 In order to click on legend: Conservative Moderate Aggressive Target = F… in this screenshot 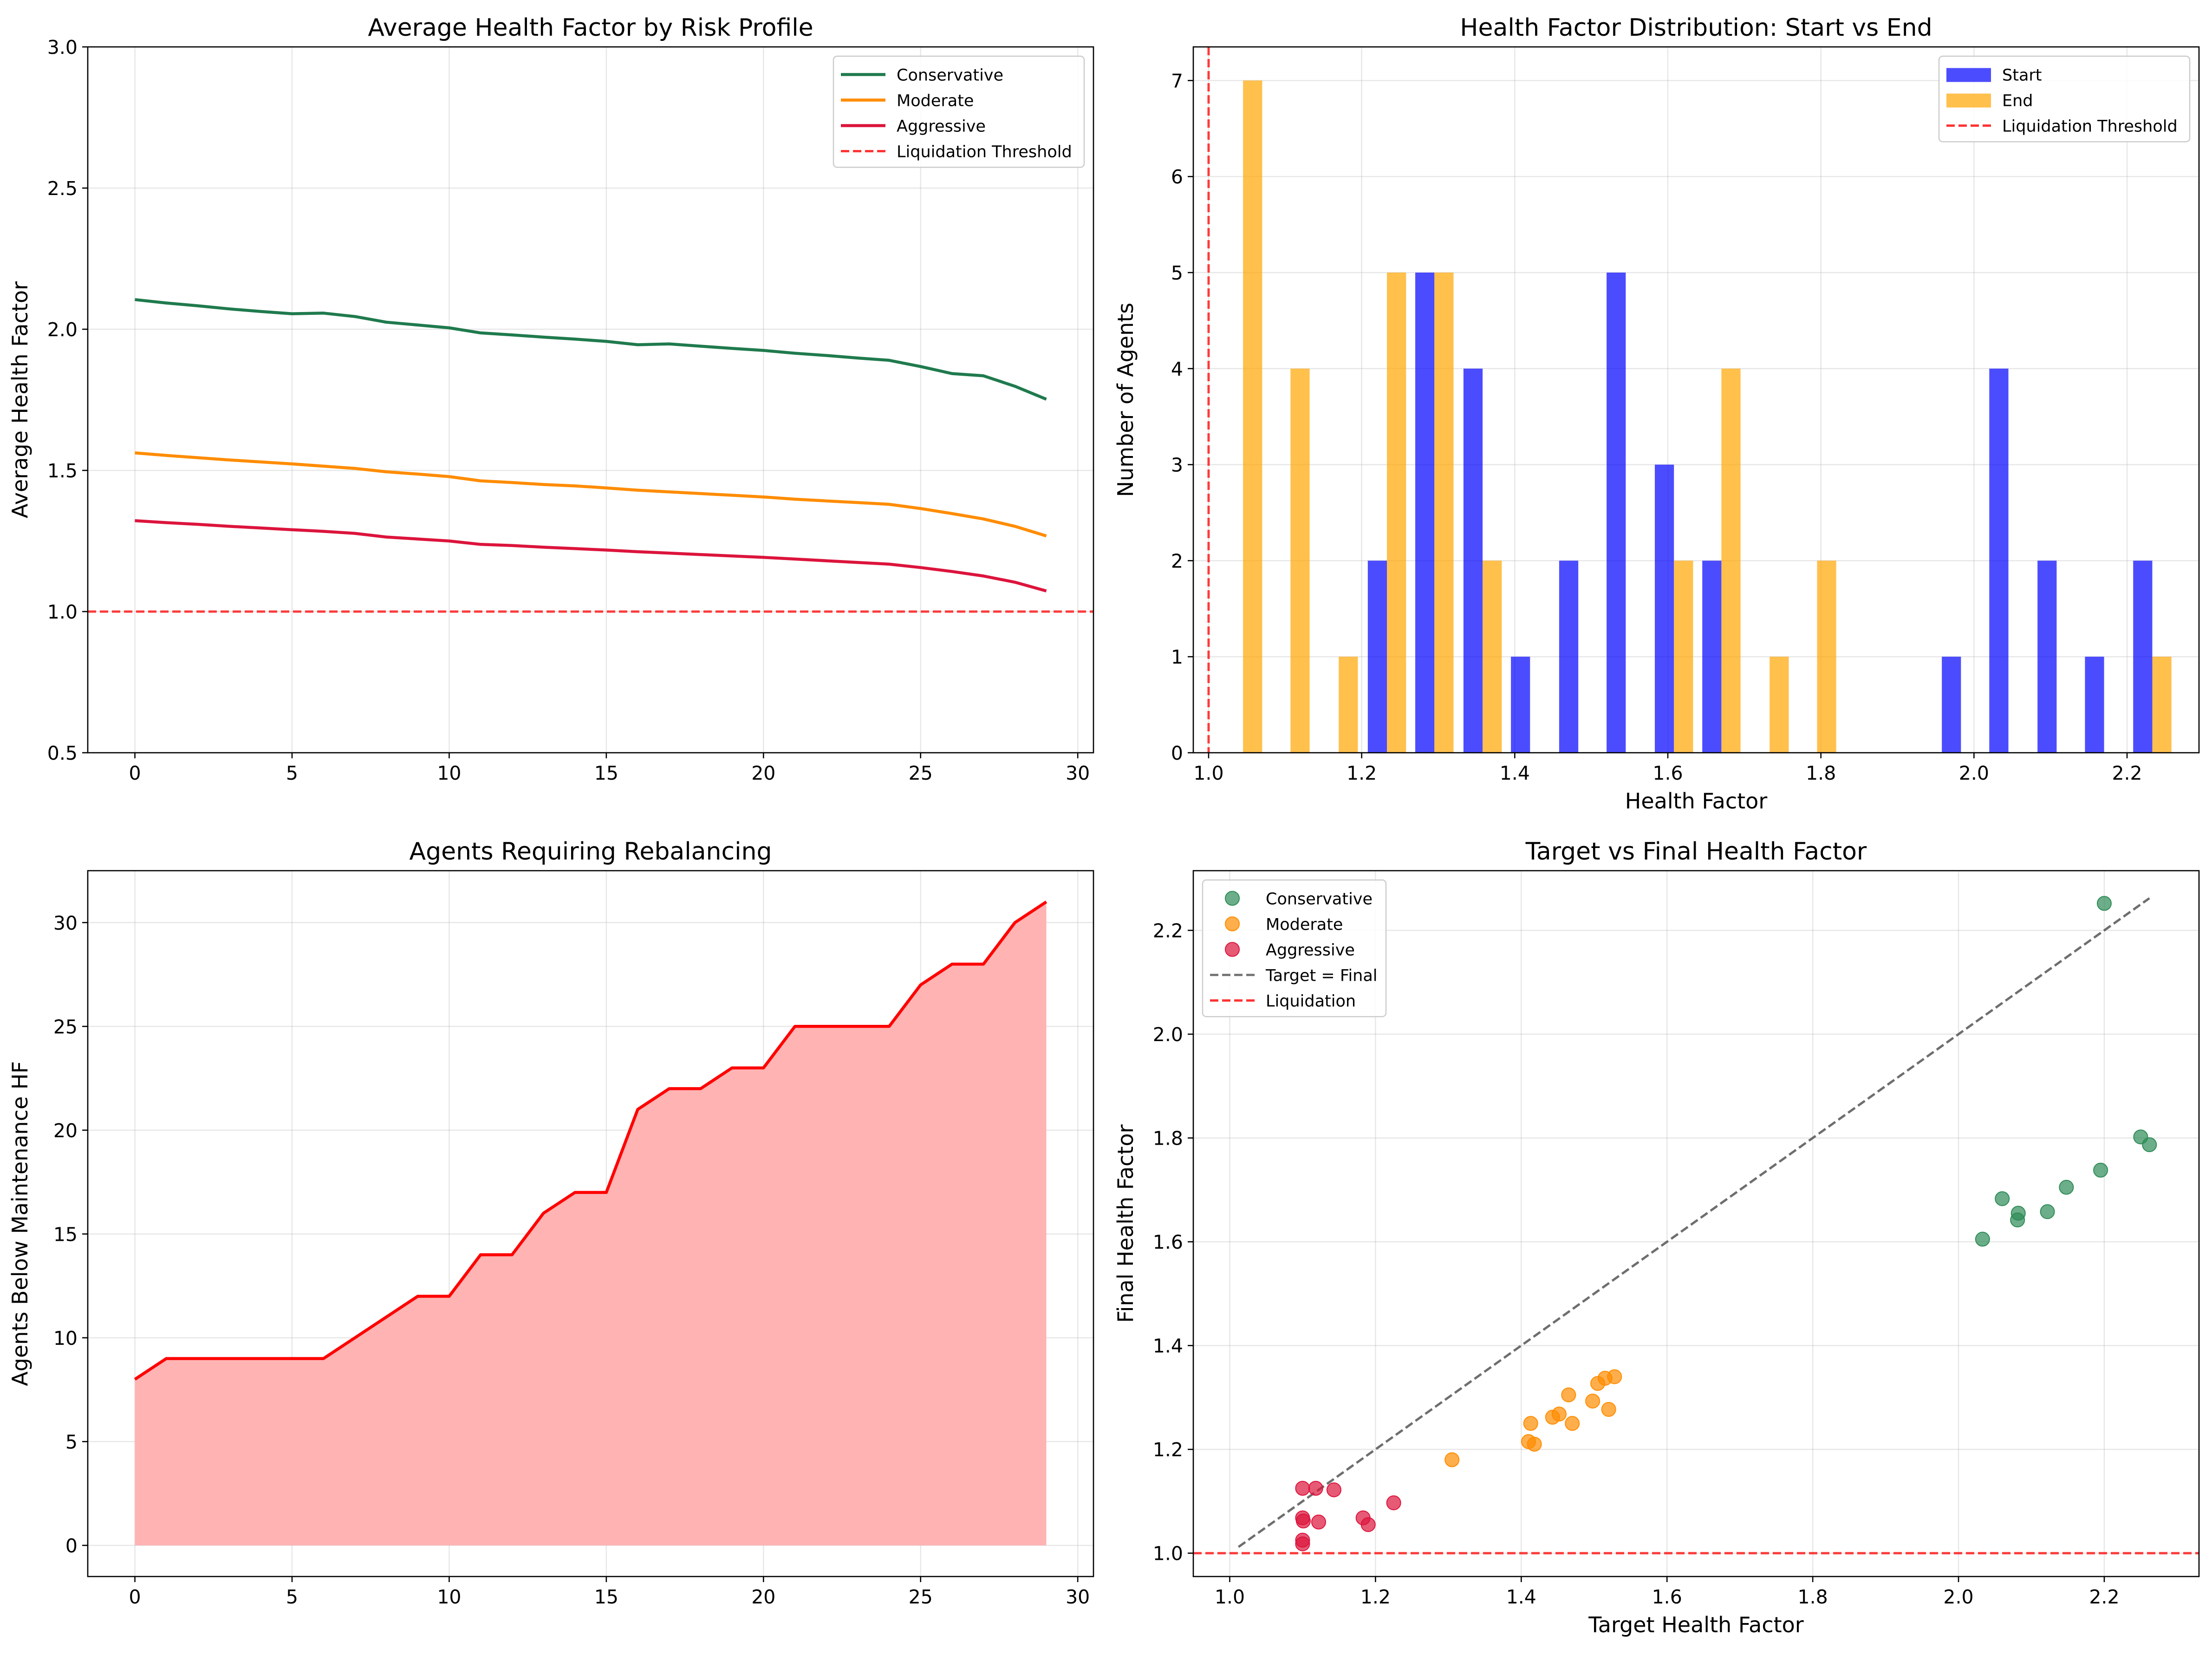, I will do `click(1294, 948)`.